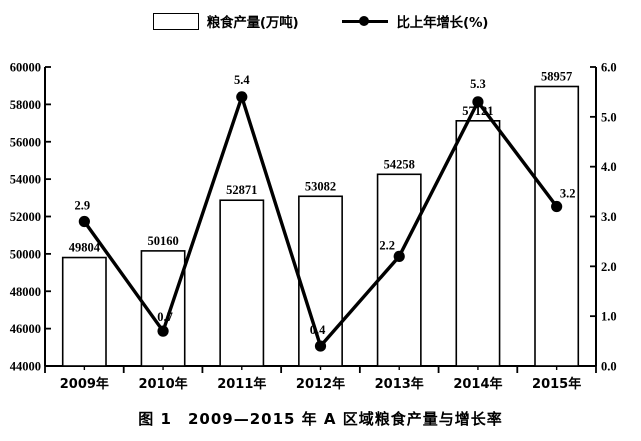 This screenshot has width=641, height=441. Describe the element at coordinates (365, 21) in the screenshot. I see `line-swatch-icon` at that location.